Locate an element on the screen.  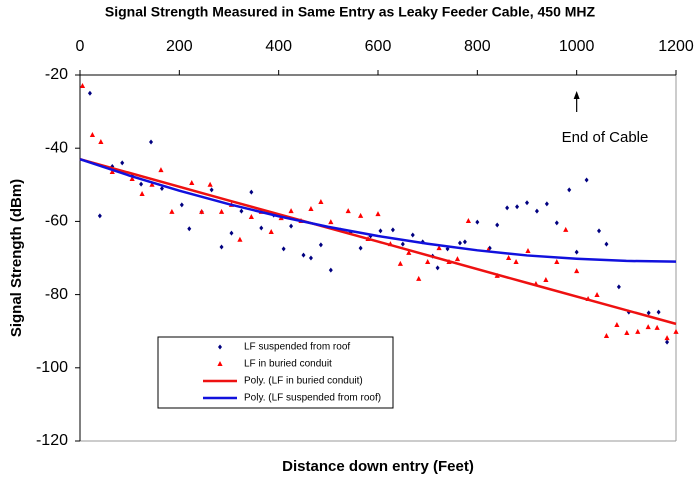
legend-label: Poly. (LF in buried conduit) is located at coordinates (303, 381).